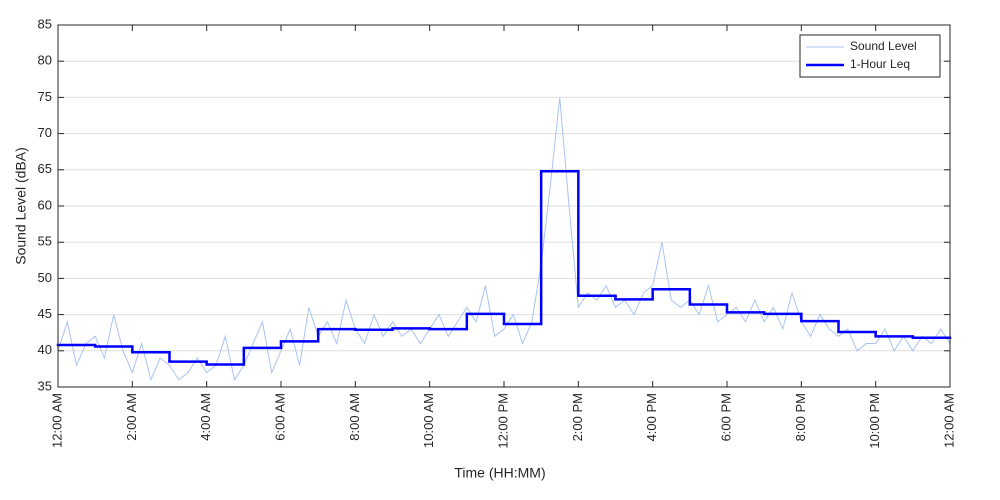 The width and height of the screenshot is (1000, 500). I want to click on y-tick-label: 70, so click(45, 132).